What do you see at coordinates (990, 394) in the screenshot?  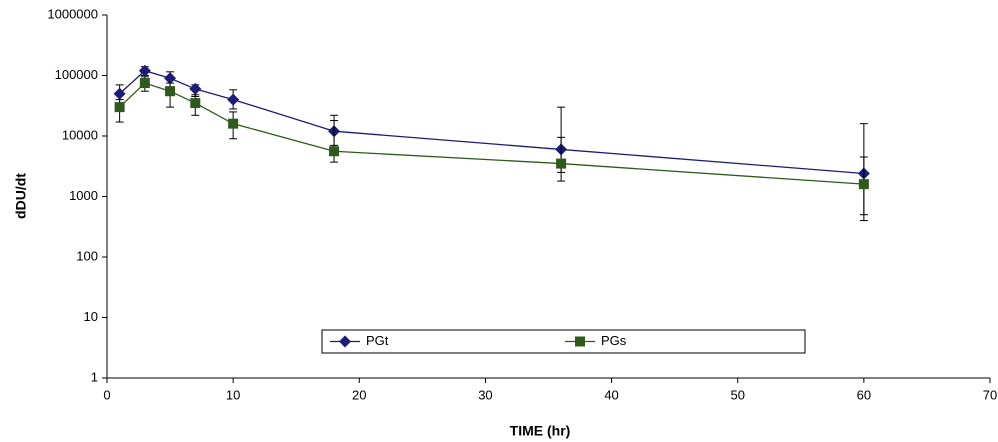 I see `x-tick-label: 70` at bounding box center [990, 394].